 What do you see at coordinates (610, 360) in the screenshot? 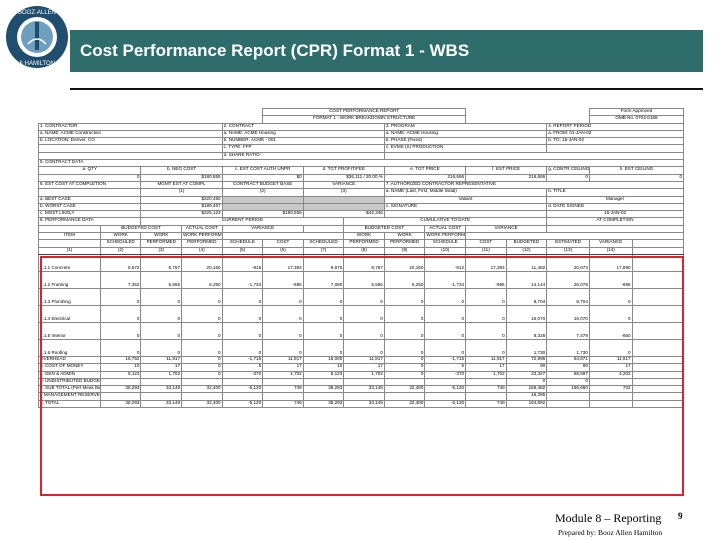
I see `row-value: 11,917` at bounding box center [610, 360].